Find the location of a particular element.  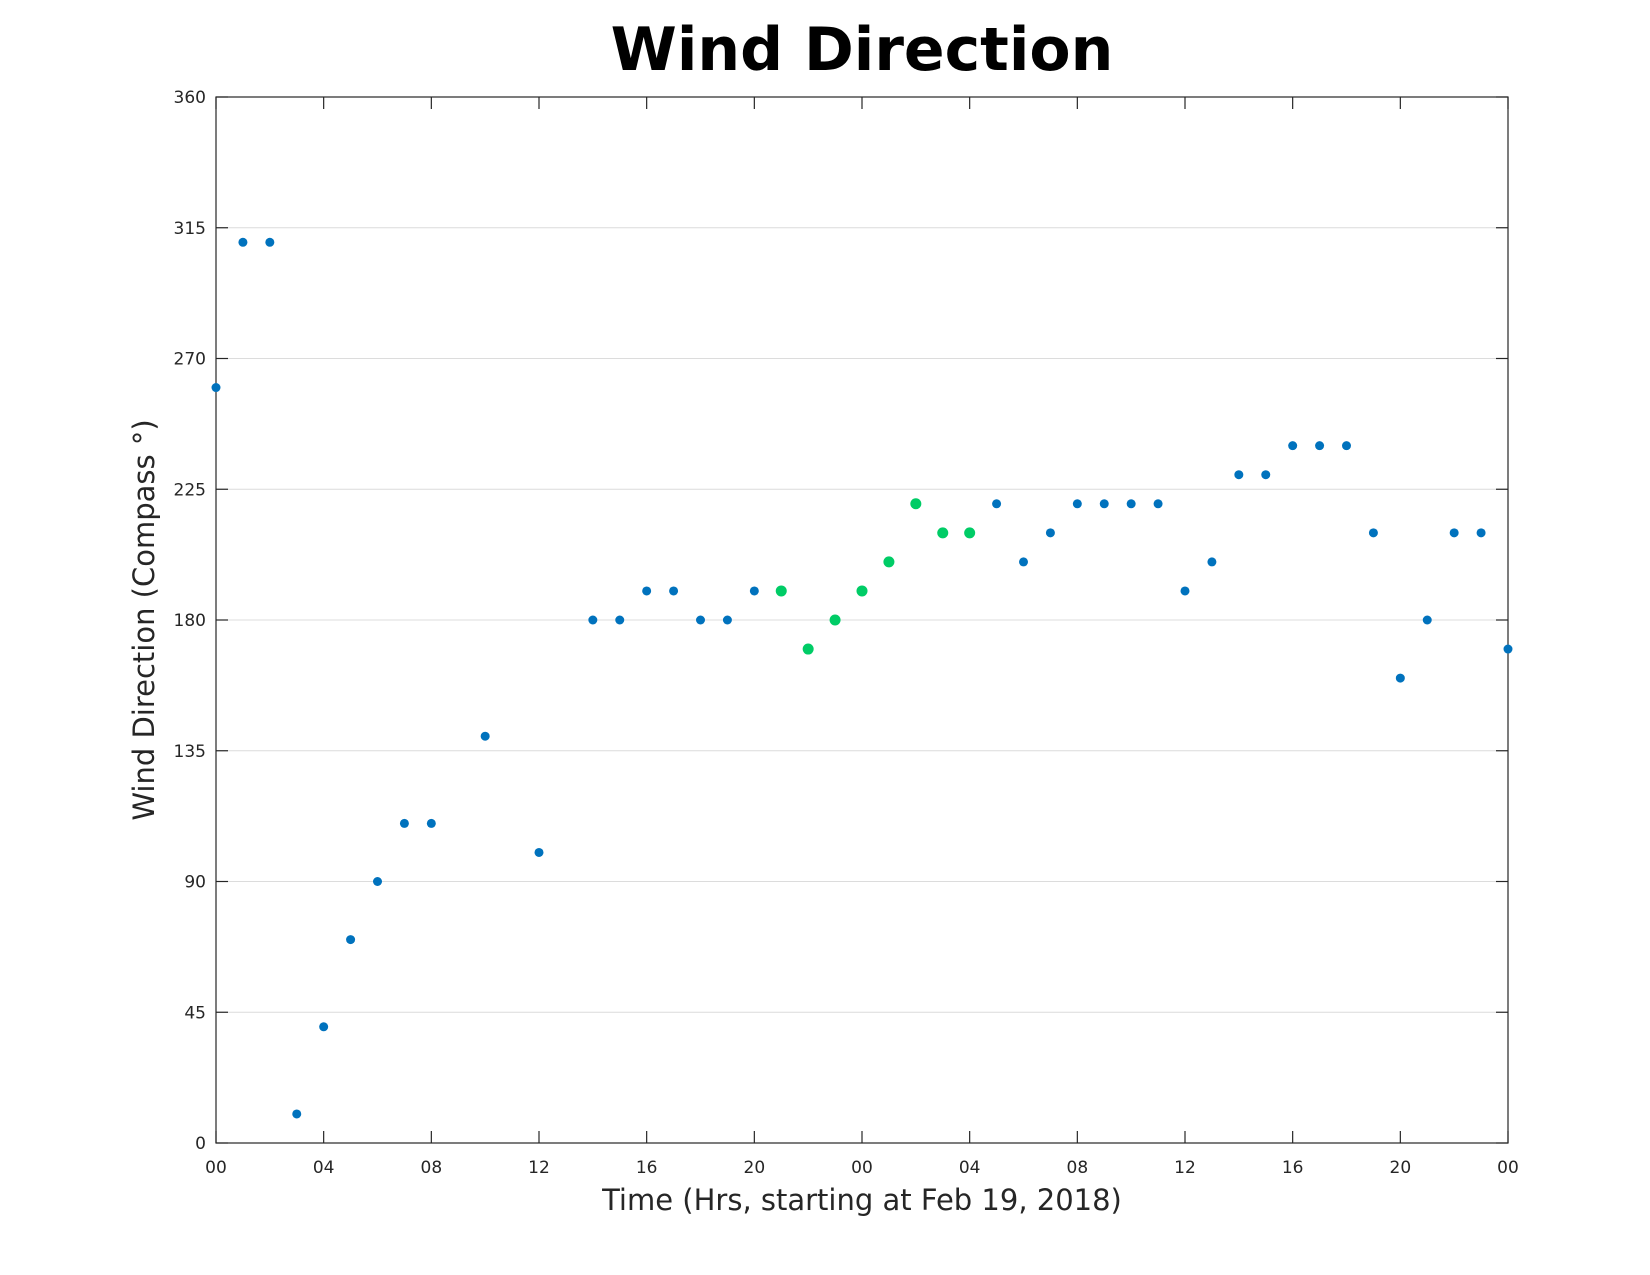

y-tick-label: 135 is located at coordinates (190, 752).